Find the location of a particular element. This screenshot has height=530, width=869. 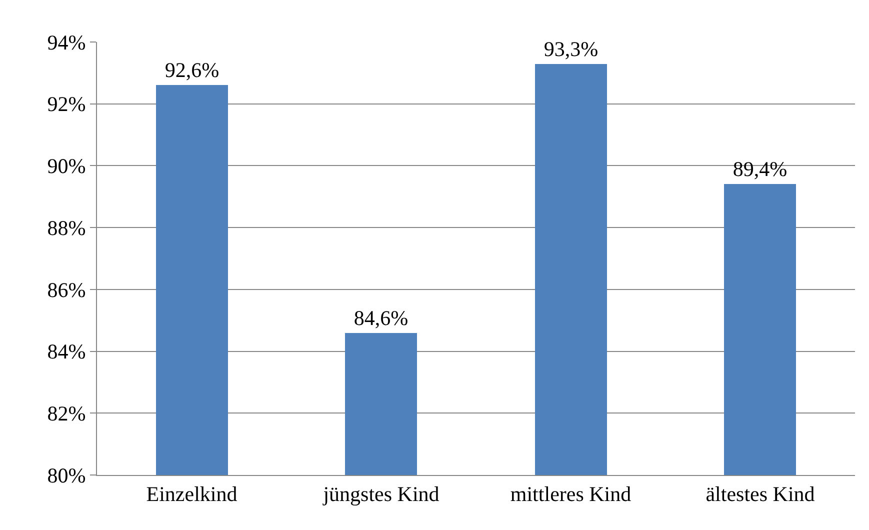

y-tick-label: 86% is located at coordinates (66, 290).